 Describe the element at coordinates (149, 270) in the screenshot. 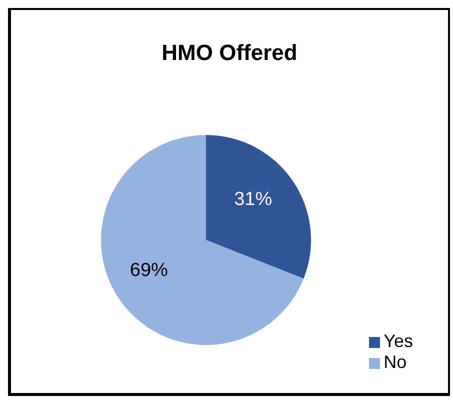

I see `data-label: 69%` at that location.